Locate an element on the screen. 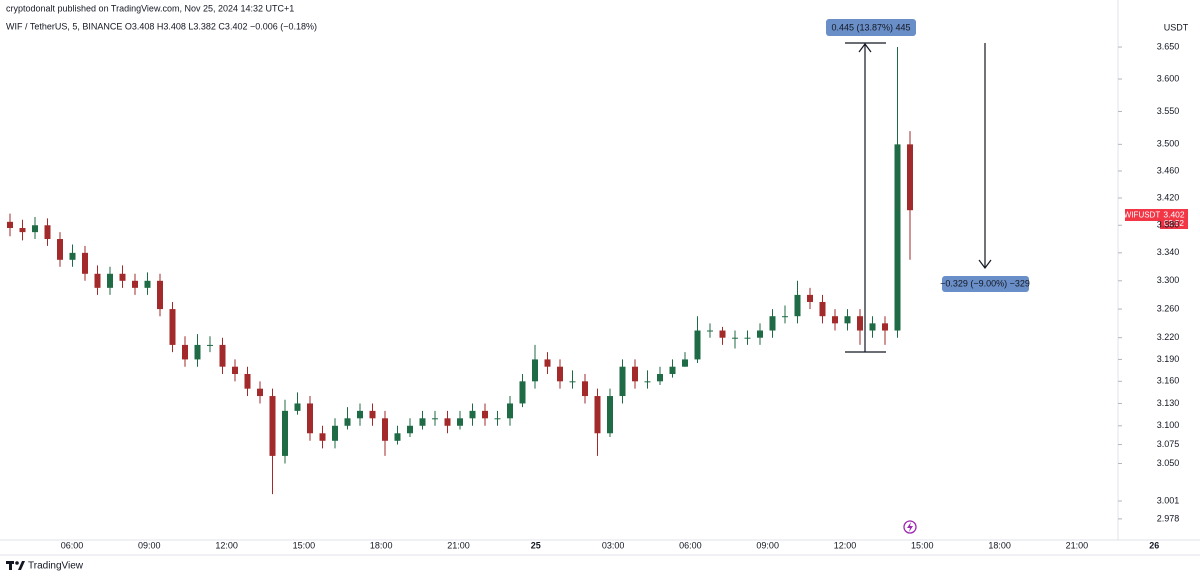 The width and height of the screenshot is (1200, 577). brand-logo is located at coordinates (15, 565).